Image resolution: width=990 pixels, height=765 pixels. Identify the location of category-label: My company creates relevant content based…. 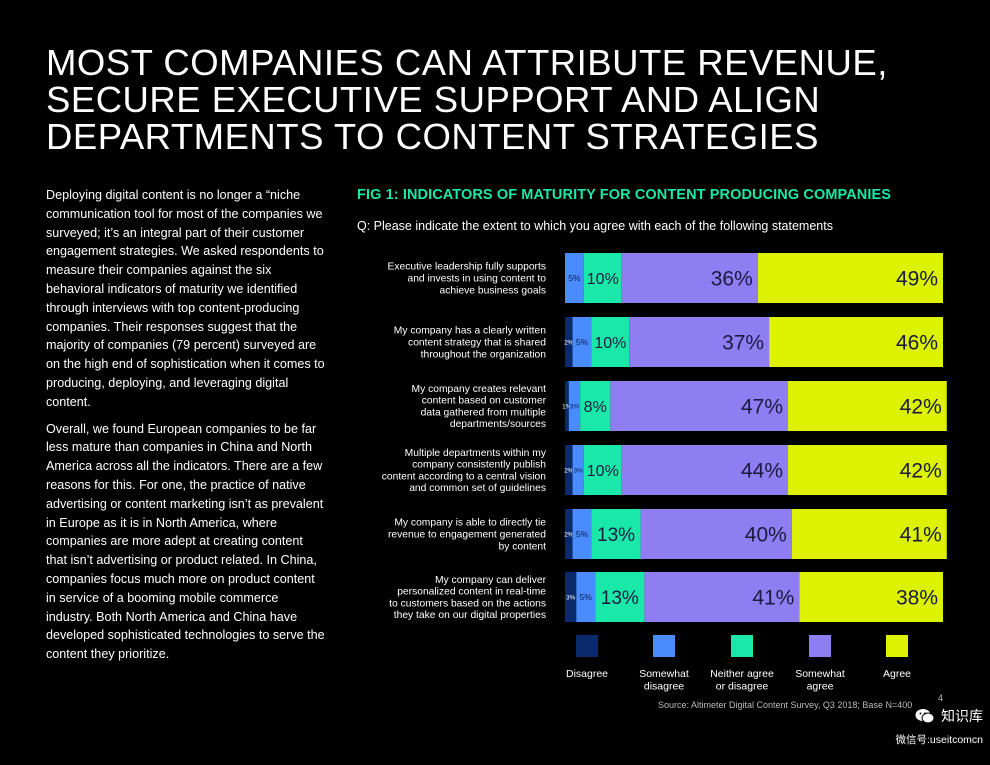
(479, 407).